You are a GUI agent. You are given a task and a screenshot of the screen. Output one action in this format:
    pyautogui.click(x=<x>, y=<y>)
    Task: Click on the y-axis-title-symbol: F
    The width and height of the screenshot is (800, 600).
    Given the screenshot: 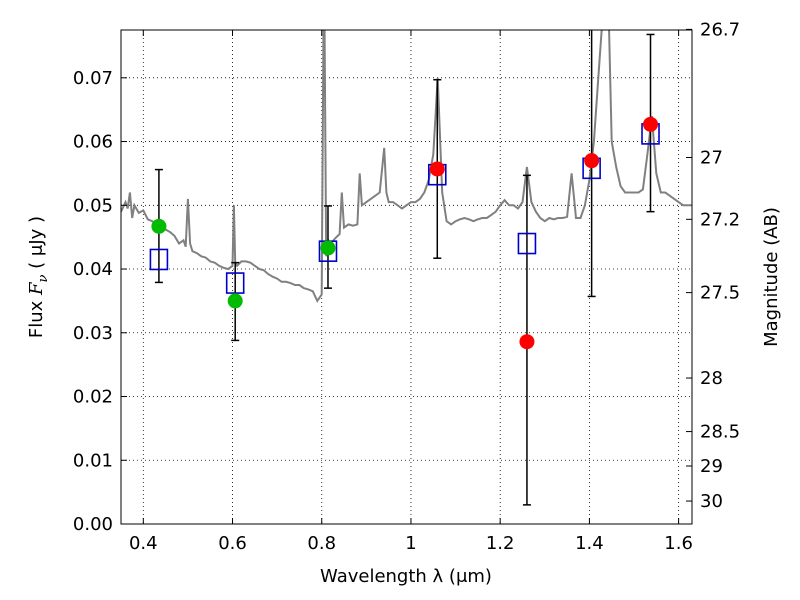 What is the action you would take?
    pyautogui.click(x=36, y=288)
    